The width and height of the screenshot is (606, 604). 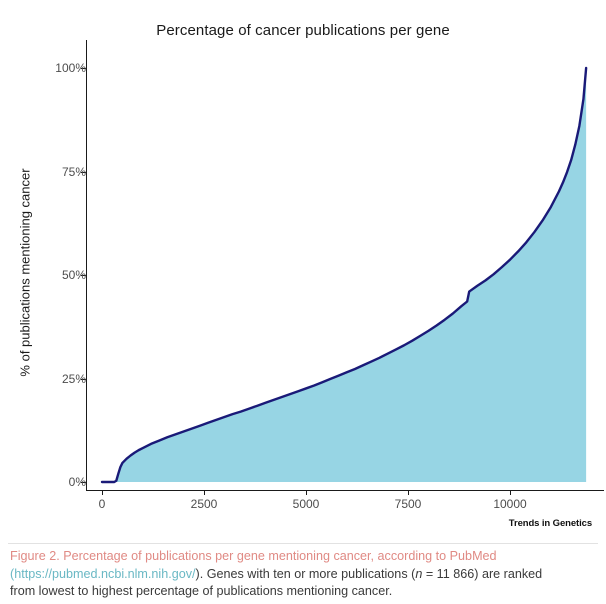 I want to click on y-axis-line, so click(x=86, y=265).